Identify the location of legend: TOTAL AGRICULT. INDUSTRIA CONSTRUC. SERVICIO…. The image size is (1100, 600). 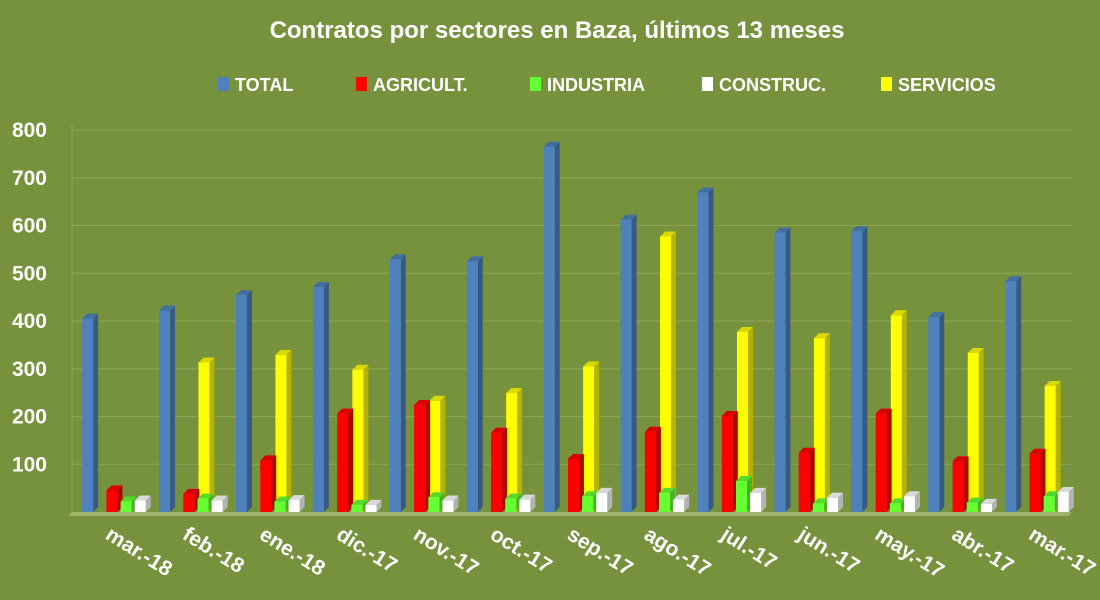
(607, 85).